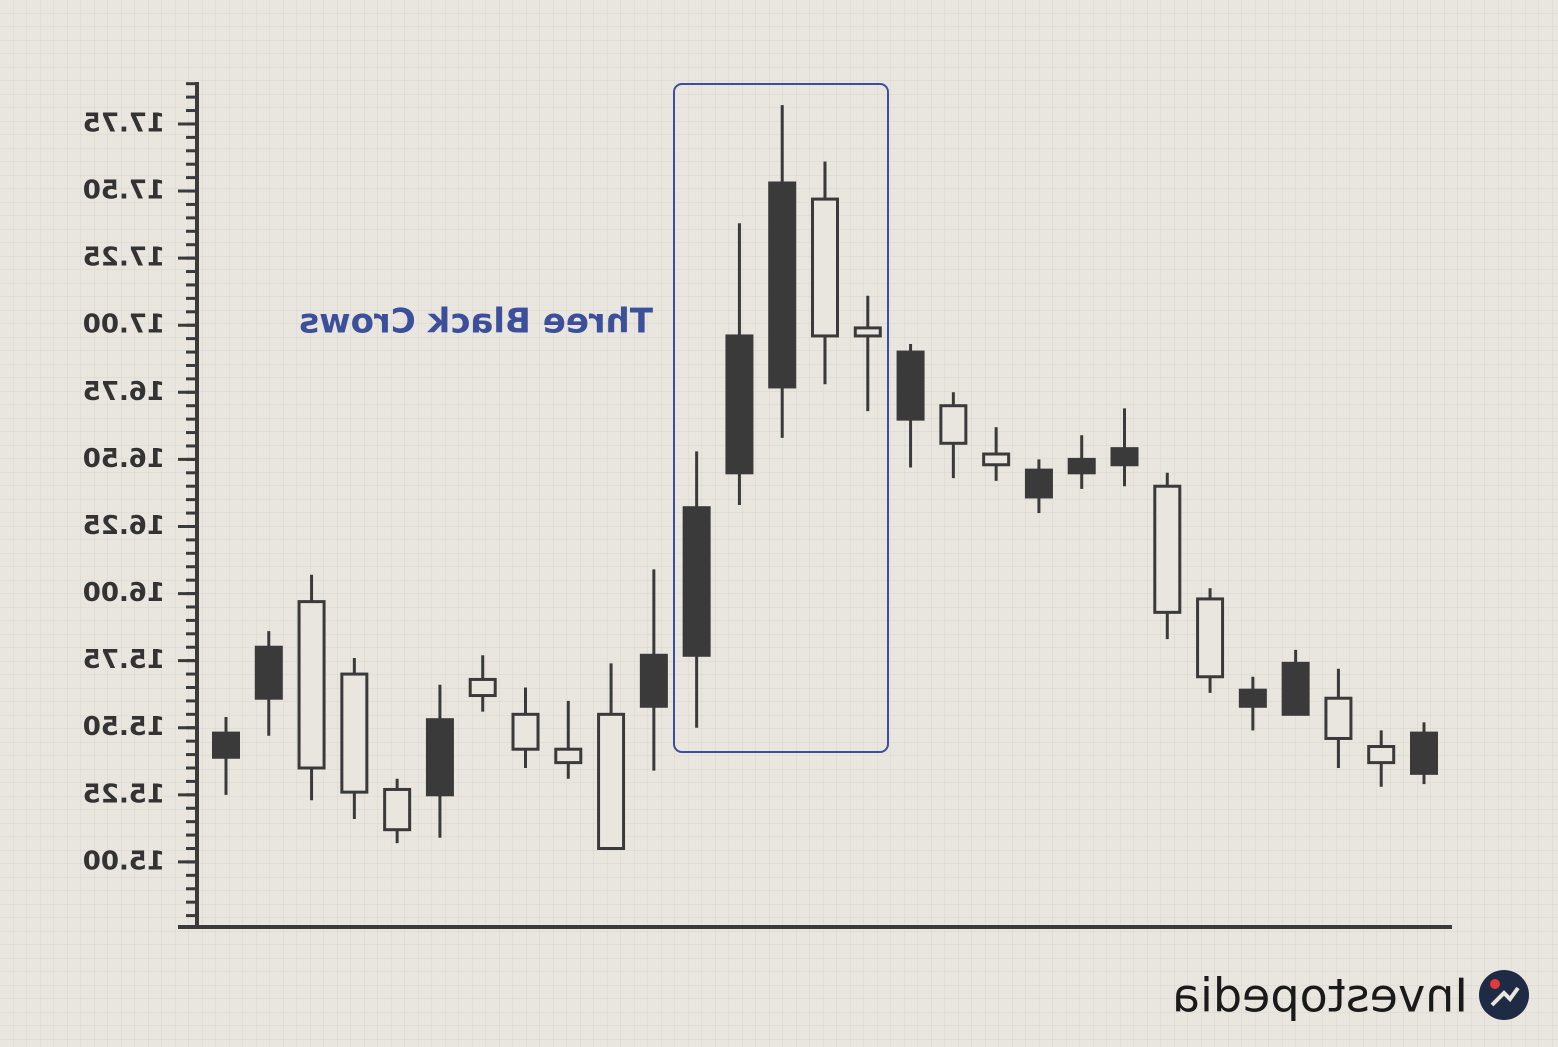 Image resolution: width=1558 pixels, height=1047 pixels. I want to click on logo-dot, so click(1495, 984).